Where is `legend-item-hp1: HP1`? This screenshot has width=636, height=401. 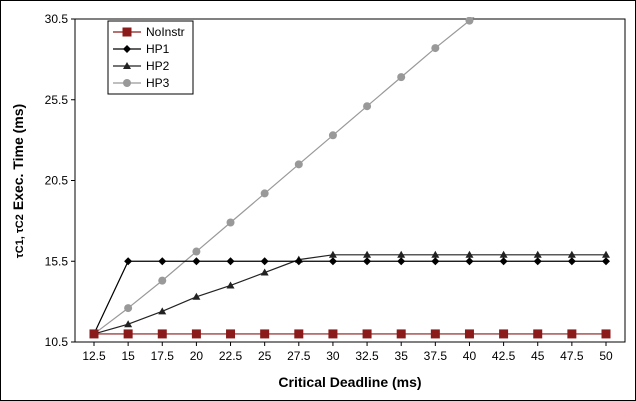
legend-item-hp1: HP1 is located at coordinates (141, 49).